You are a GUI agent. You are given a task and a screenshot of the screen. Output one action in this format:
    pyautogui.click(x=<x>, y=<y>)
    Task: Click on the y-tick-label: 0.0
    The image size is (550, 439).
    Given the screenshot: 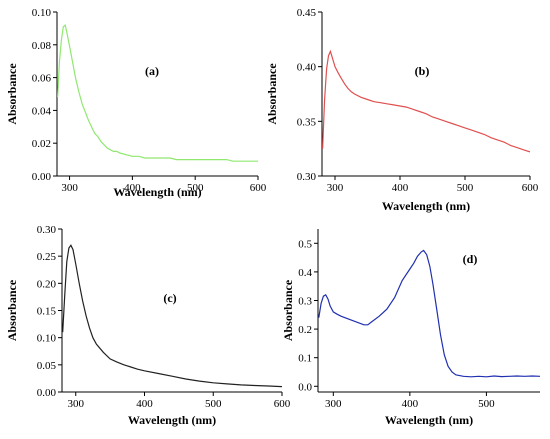 What is the action you would take?
    pyautogui.click(x=305, y=387)
    